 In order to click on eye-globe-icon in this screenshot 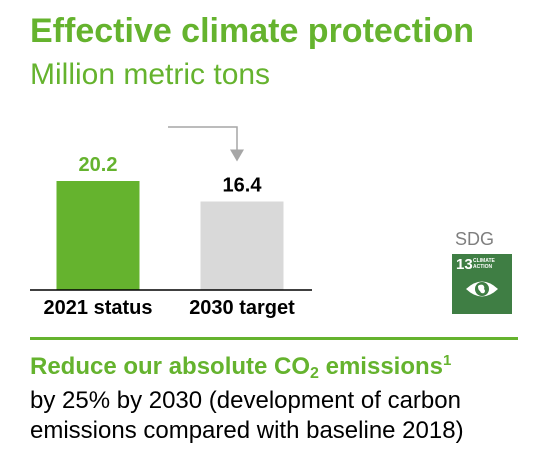, I will do `click(482, 289)`.